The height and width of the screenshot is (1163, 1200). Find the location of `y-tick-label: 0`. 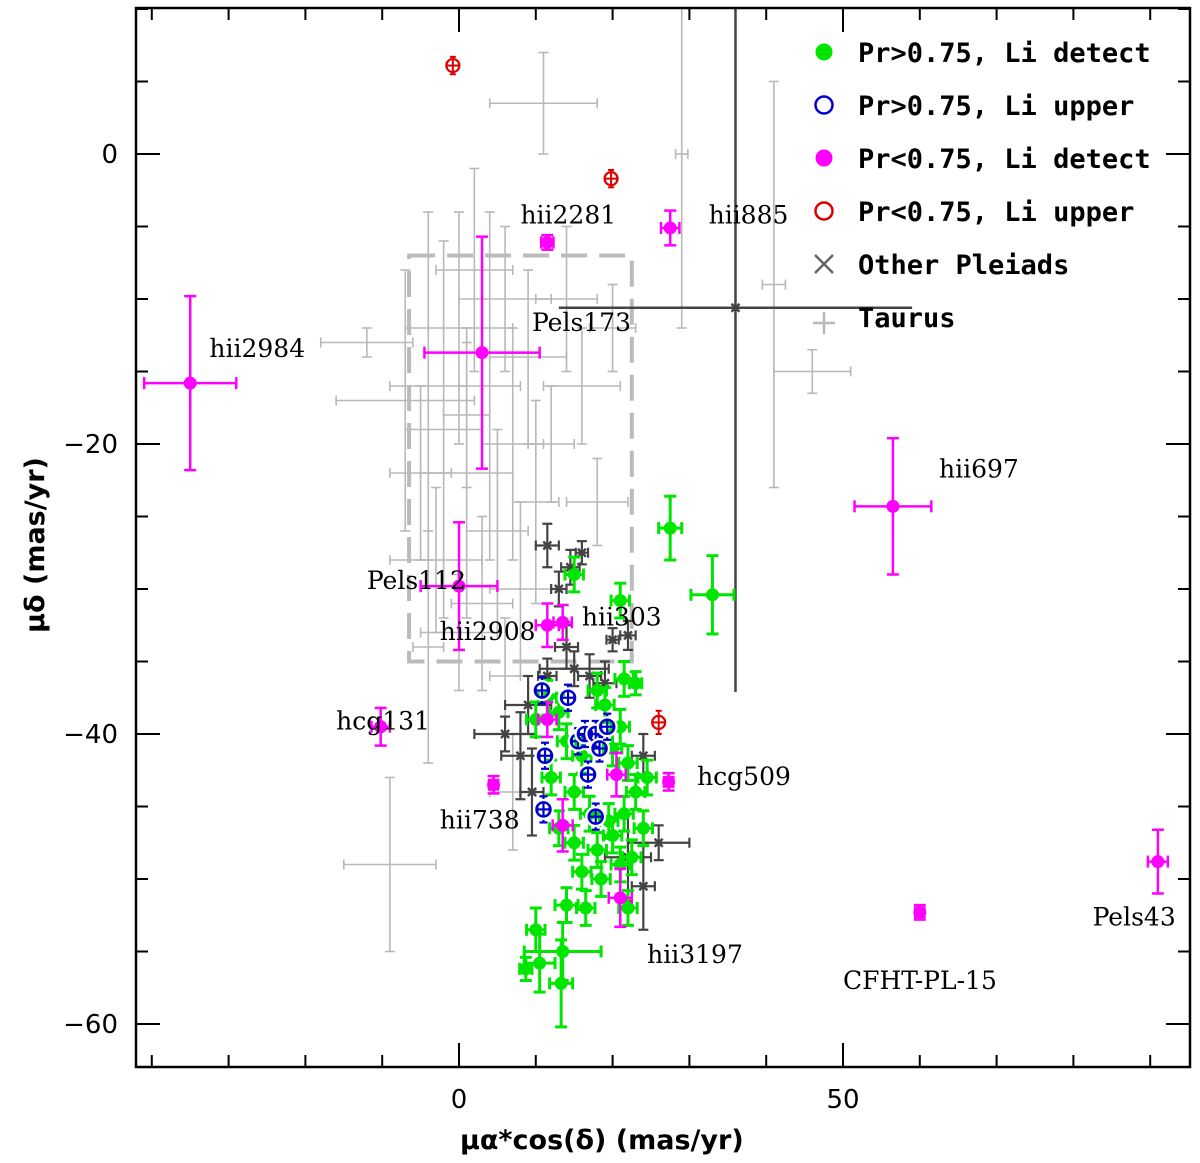

y-tick-label: 0 is located at coordinates (109, 155).